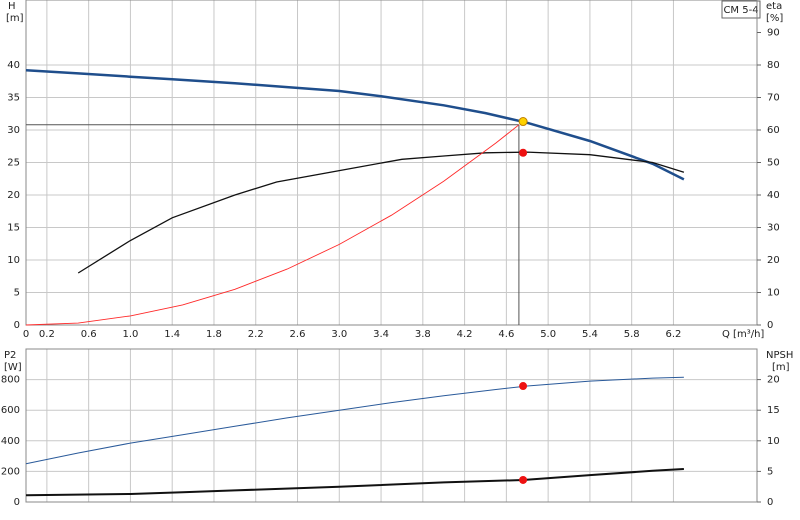  I want to click on y2-label: NPSH, so click(779, 355).